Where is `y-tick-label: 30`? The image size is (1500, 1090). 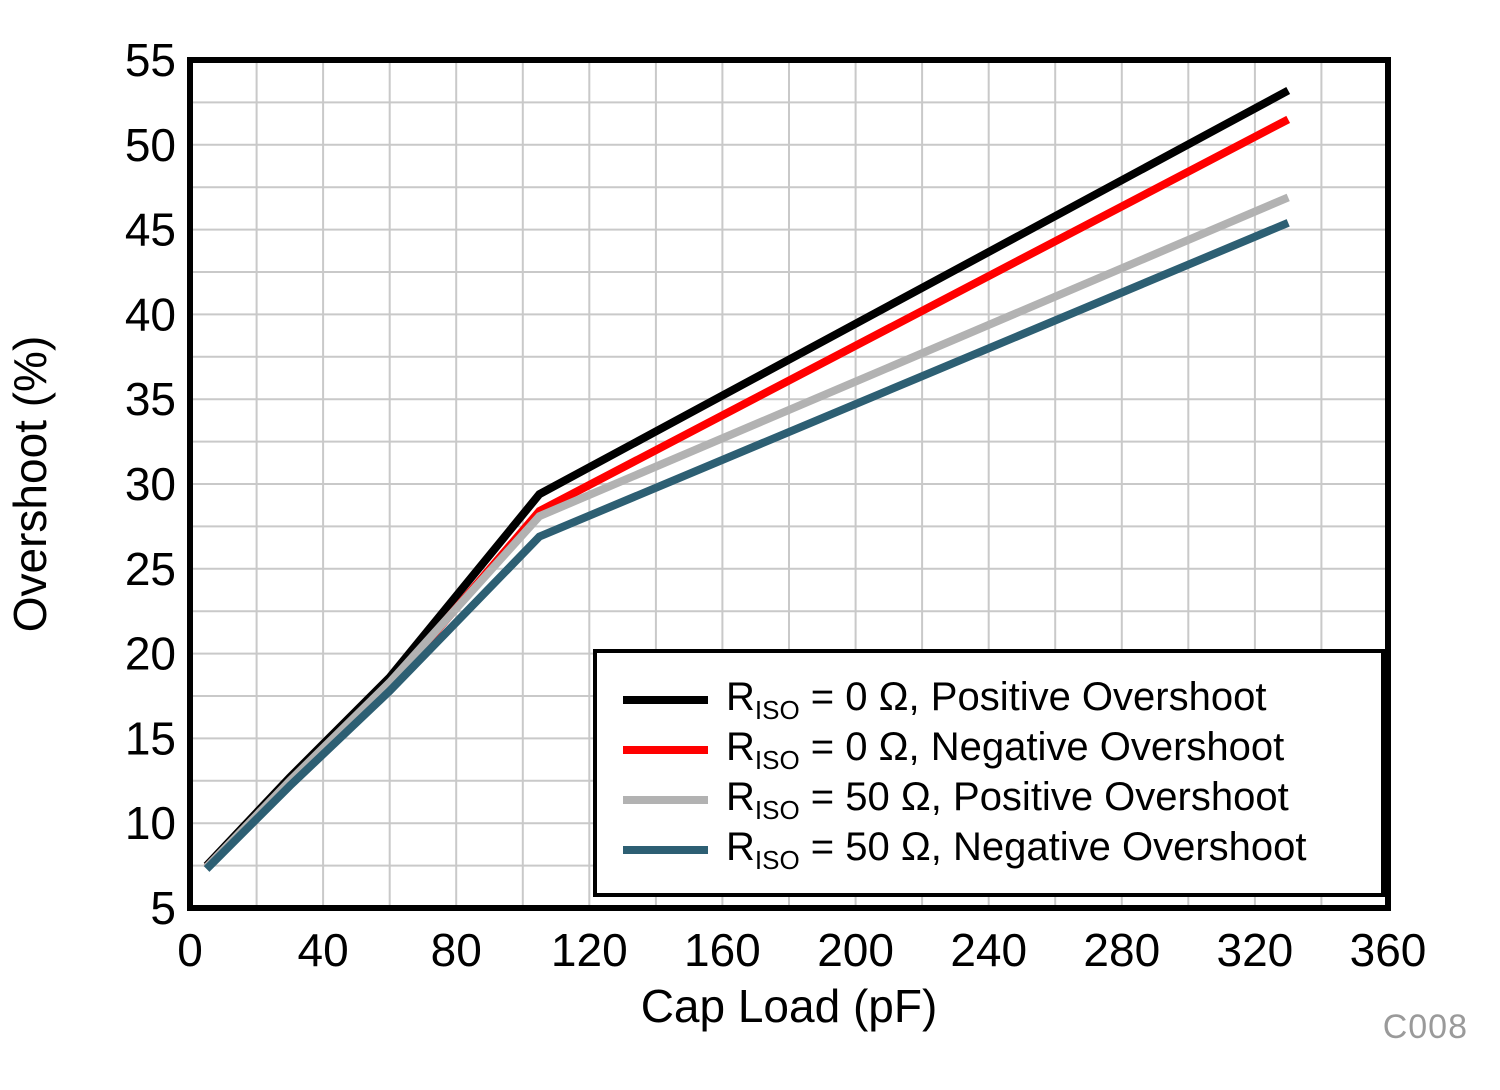
y-tick-label: 30 is located at coordinates (150, 484).